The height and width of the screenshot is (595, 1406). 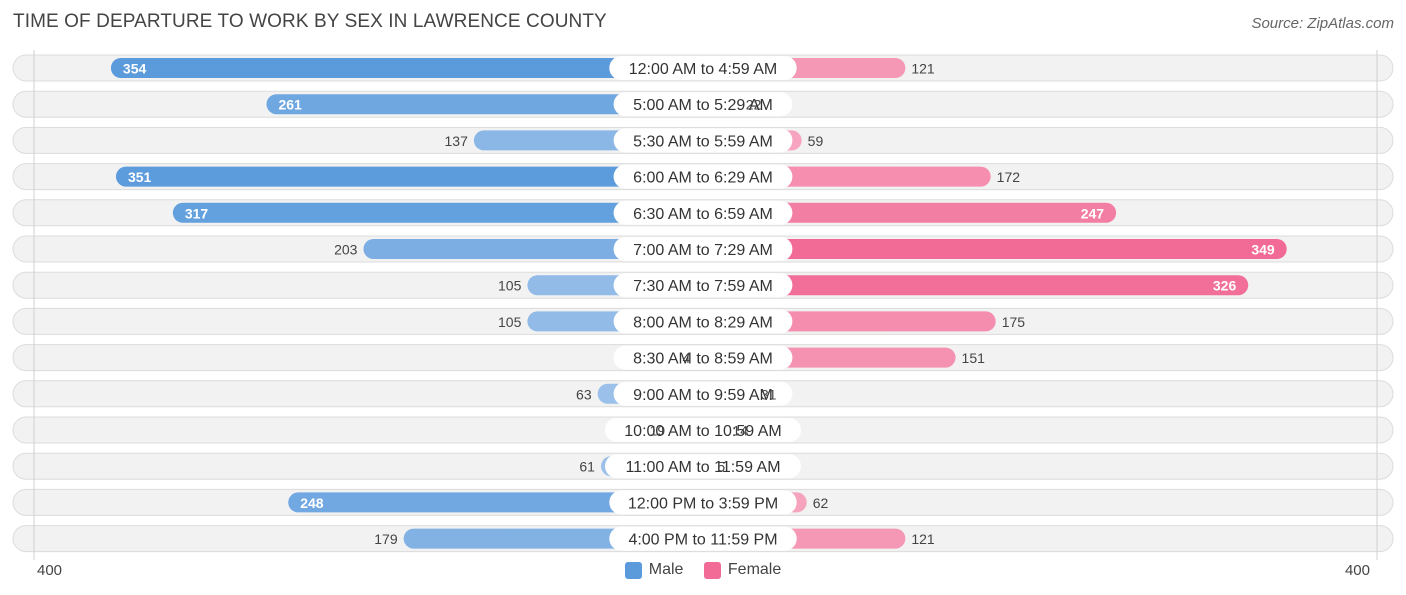 I want to click on female-value-label: 22, so click(x=754, y=105).